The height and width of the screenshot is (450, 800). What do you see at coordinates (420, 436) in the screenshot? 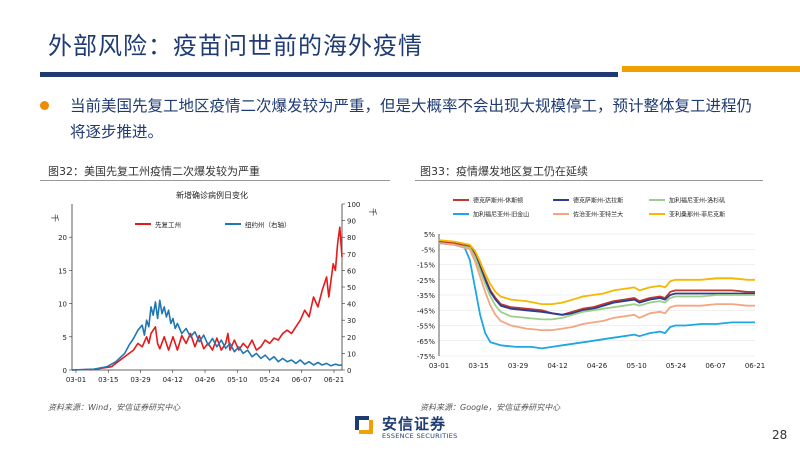
I see `logo-subtext: ESSENCE SECURITIES` at bounding box center [420, 436].